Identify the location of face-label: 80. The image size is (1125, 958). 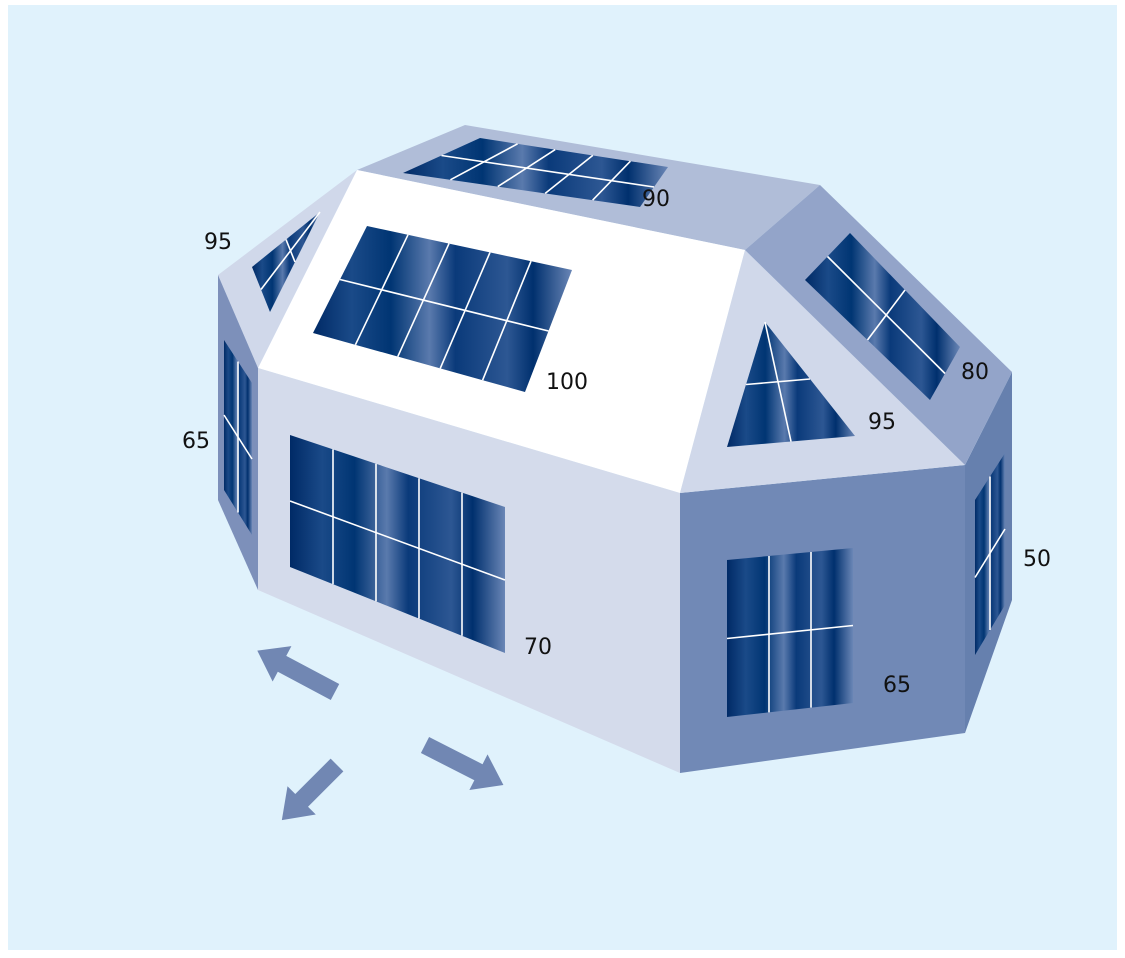
(975, 372).